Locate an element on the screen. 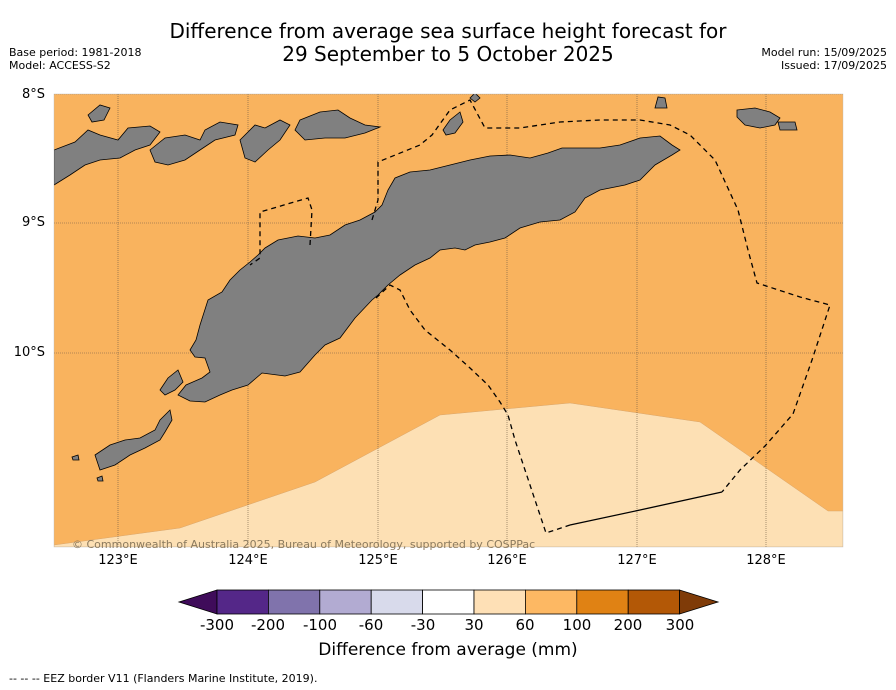 The image size is (896, 690). cbar-tick: -300 is located at coordinates (217, 625).